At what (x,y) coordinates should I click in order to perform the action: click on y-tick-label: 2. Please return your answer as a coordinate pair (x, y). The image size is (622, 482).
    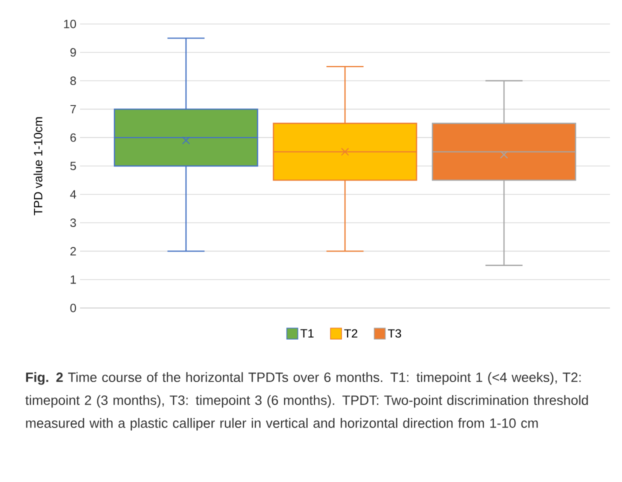
    Looking at the image, I should click on (73, 251).